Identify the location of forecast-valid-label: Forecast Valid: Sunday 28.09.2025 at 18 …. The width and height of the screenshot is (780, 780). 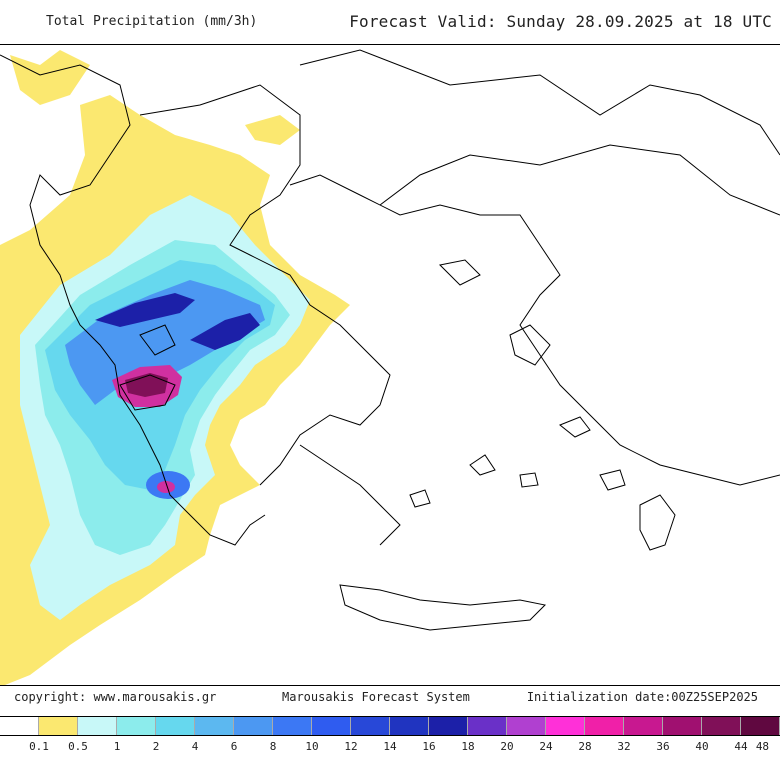
(560, 21).